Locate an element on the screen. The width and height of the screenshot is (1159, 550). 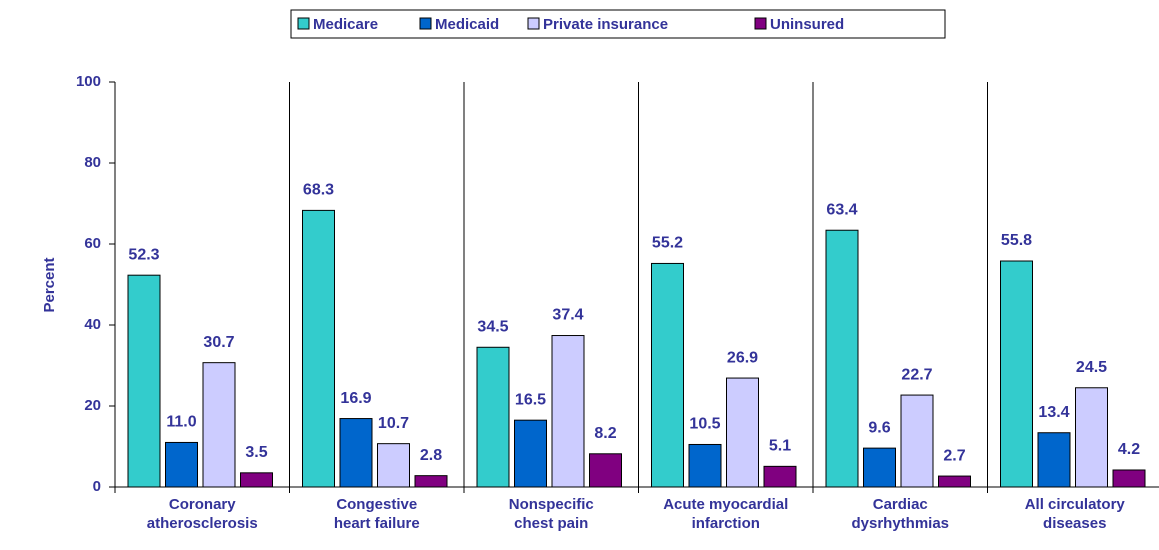
y-tick-label: 0 is located at coordinates (97, 486).